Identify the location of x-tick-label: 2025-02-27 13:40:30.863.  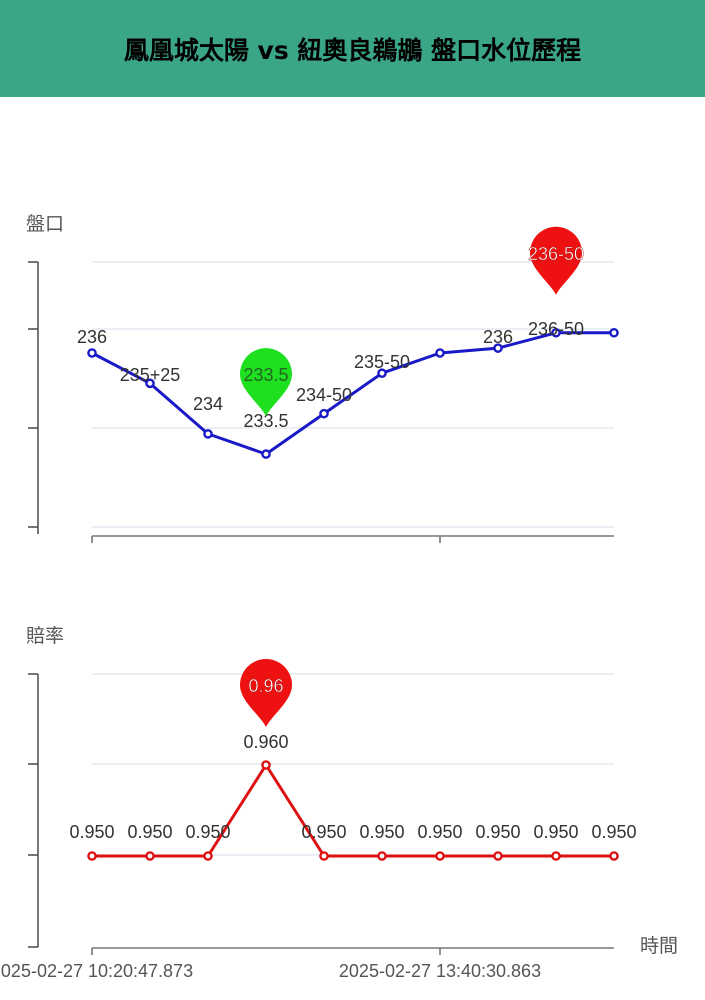
(440, 971).